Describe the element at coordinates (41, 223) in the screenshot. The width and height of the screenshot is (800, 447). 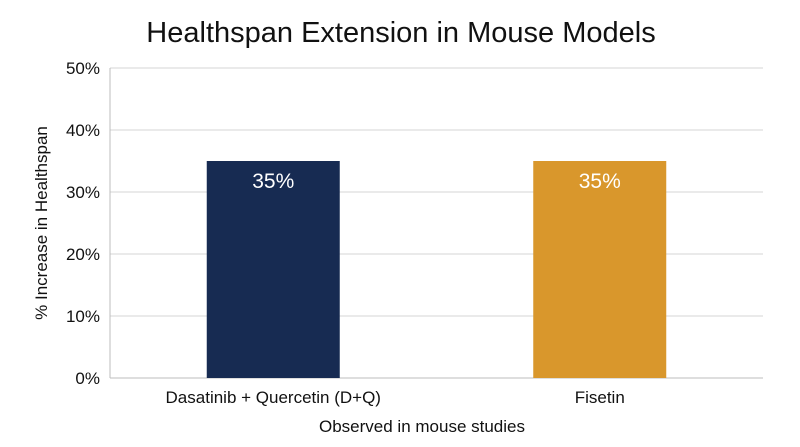
I see `y-axis-title: % Increase in Healthspan` at that location.